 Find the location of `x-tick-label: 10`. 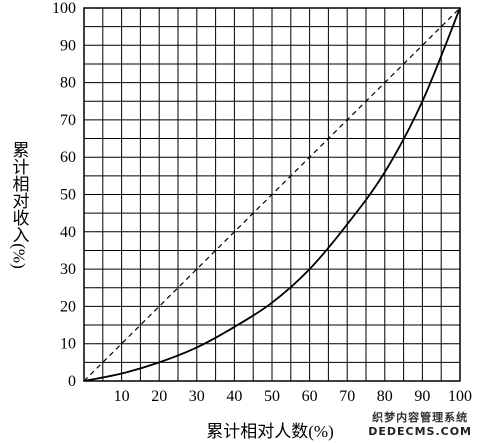

x-tick-label: 10 is located at coordinates (122, 396).